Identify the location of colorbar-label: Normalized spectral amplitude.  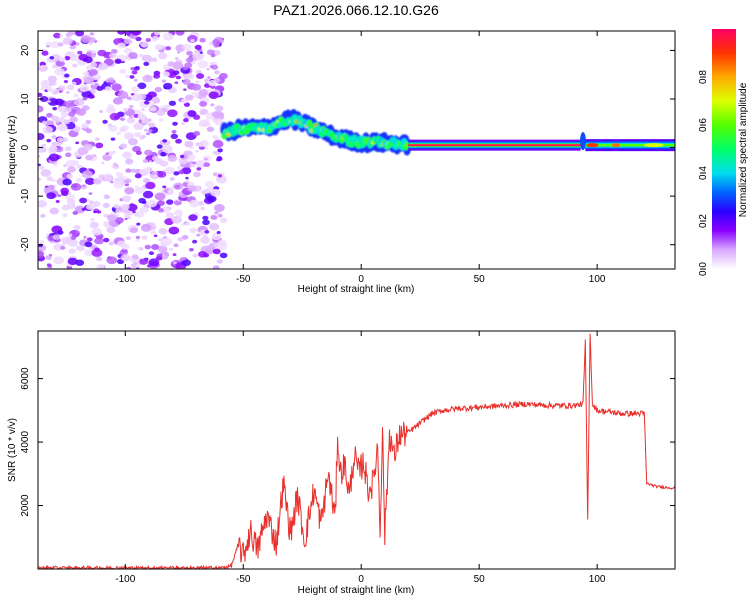
(743, 149).